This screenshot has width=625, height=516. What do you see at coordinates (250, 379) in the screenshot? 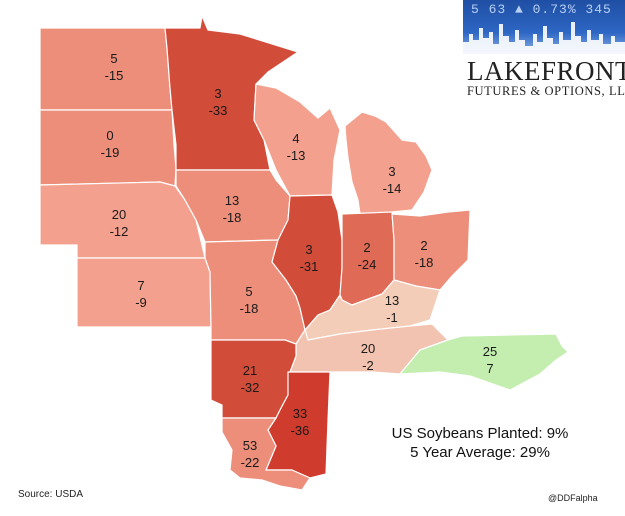
I see `label-arkansas: 21 -32` at bounding box center [250, 379].